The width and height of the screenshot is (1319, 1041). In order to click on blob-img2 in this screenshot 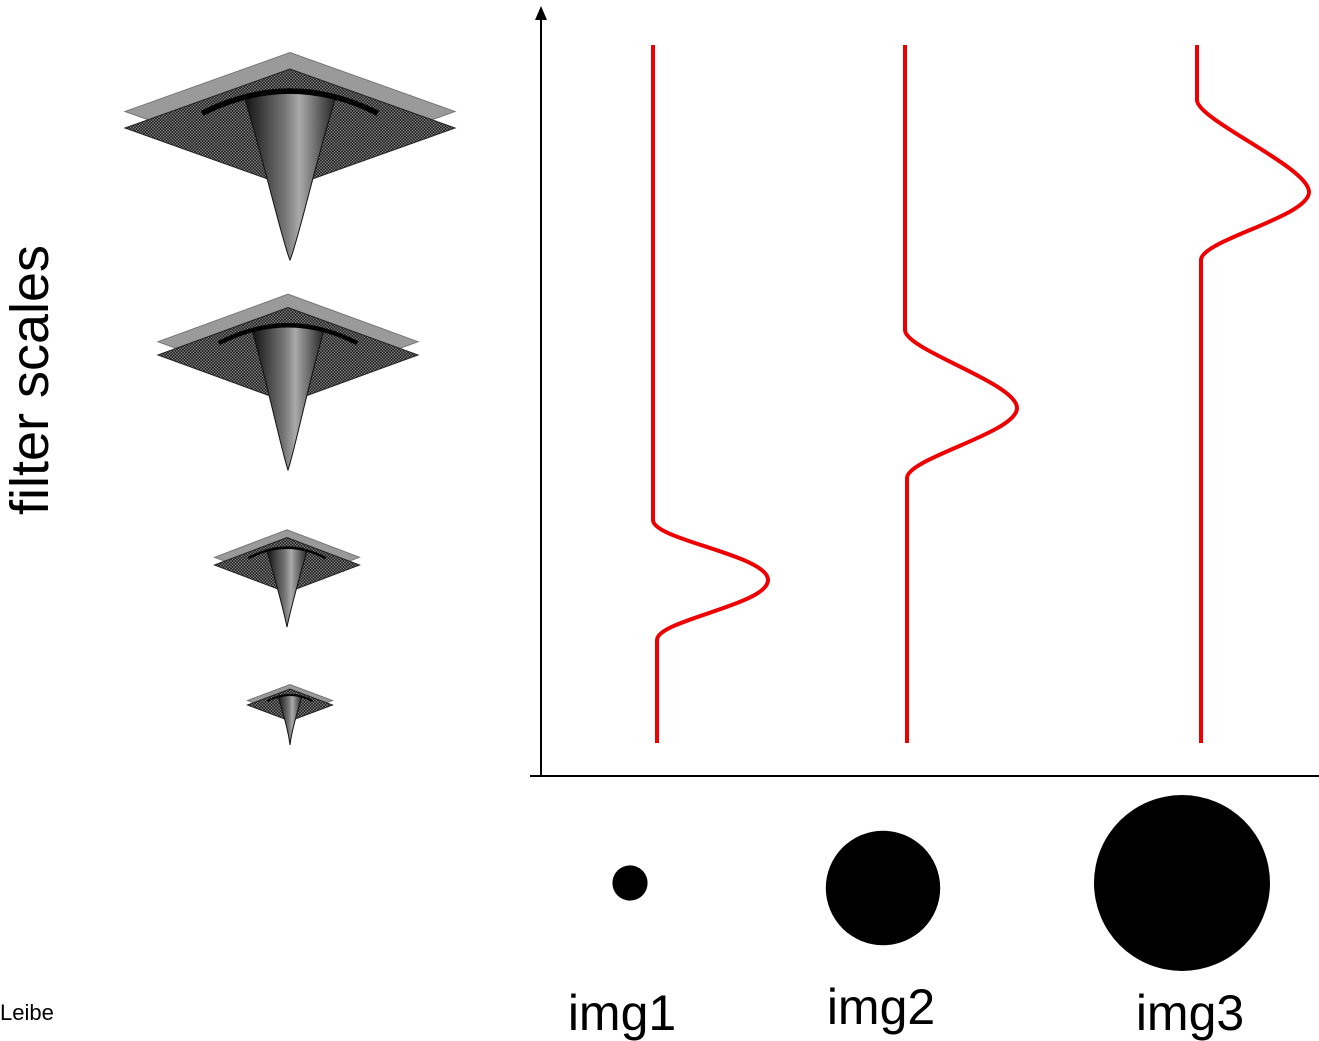, I will do `click(883, 888)`.